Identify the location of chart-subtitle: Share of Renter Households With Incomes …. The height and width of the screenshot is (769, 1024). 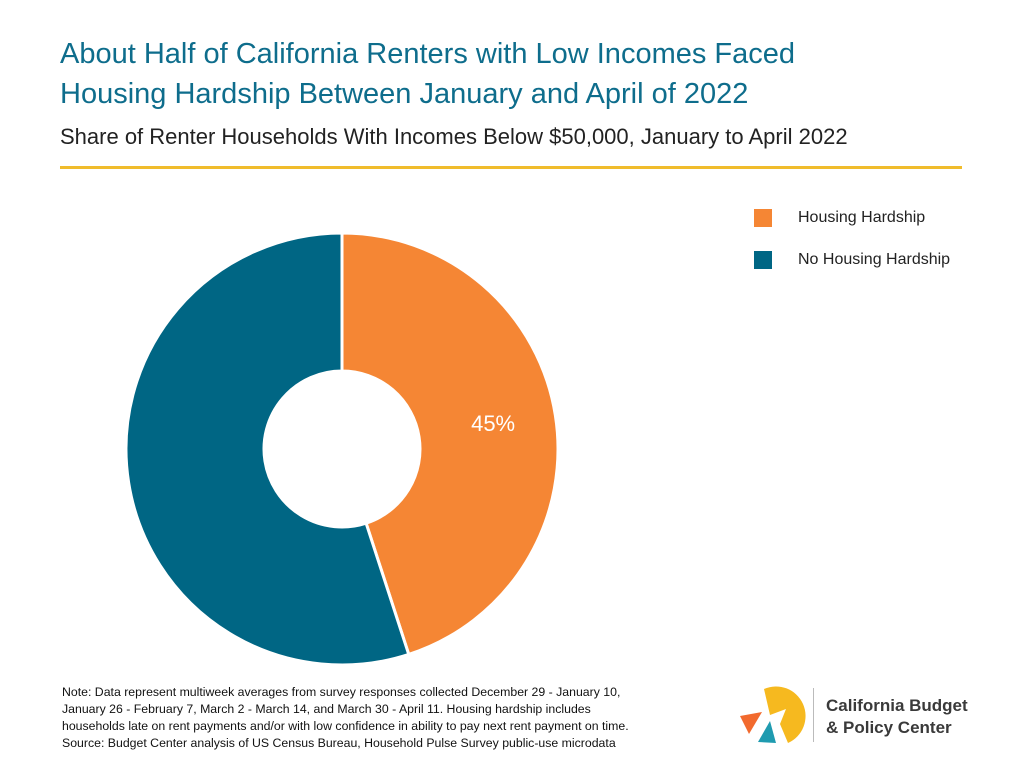
(454, 136).